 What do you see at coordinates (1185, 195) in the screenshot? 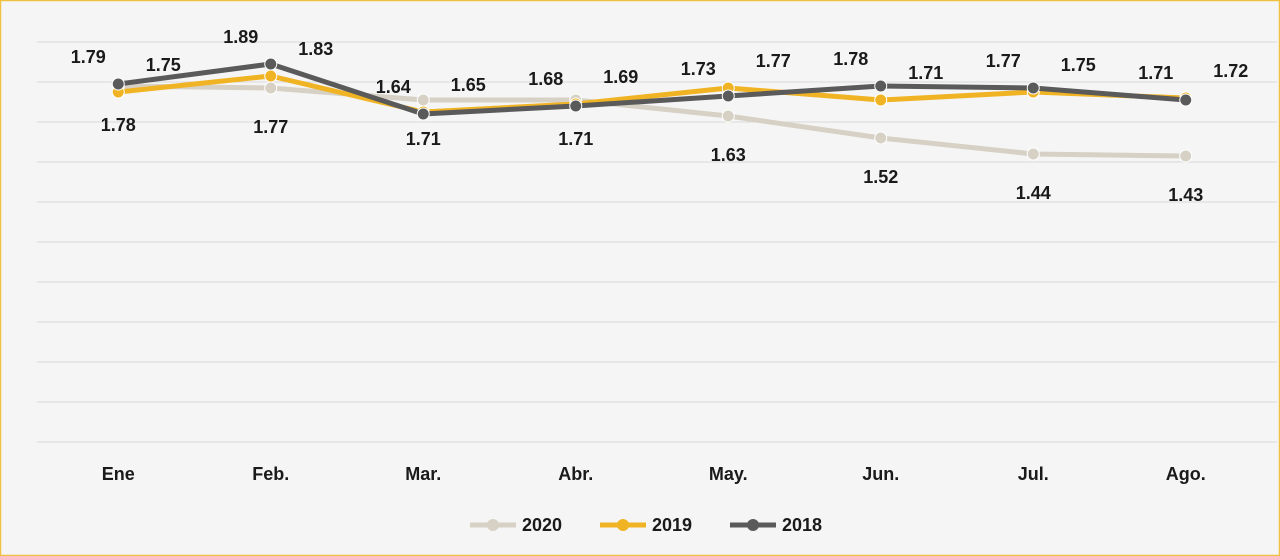
I see `data-label: 1.43` at bounding box center [1185, 195].